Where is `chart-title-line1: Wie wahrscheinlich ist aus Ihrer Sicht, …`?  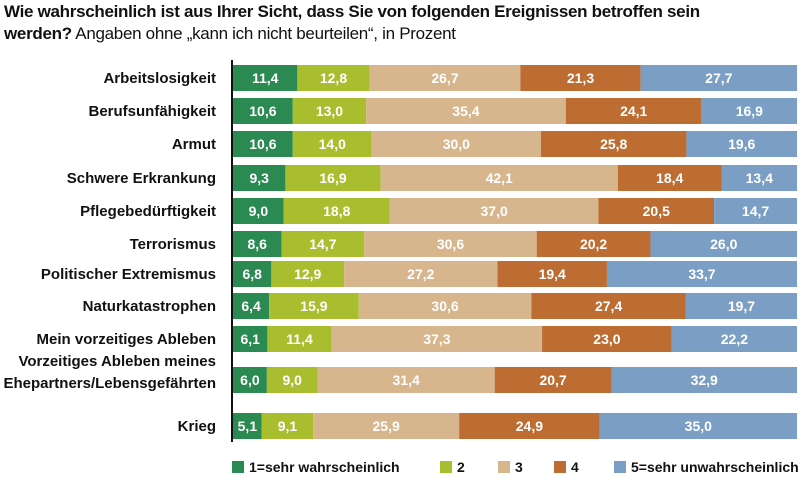
chart-title-line1: Wie wahrscheinlich ist aus Ihrer Sicht, … is located at coordinates (352, 11).